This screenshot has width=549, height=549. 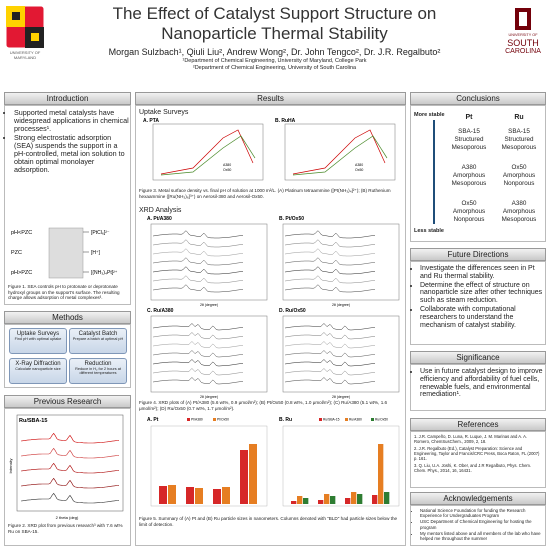 I want to click on column-header: Ru, so click(x=519, y=117).